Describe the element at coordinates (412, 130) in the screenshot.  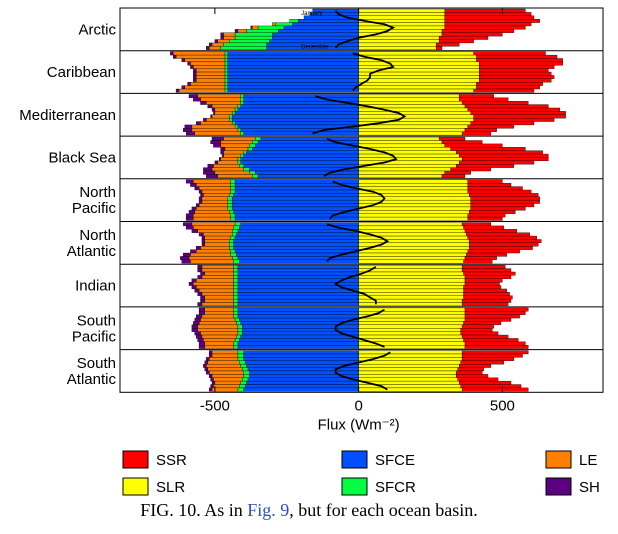
I see `bar-mediterranean-slr-m11` at that location.